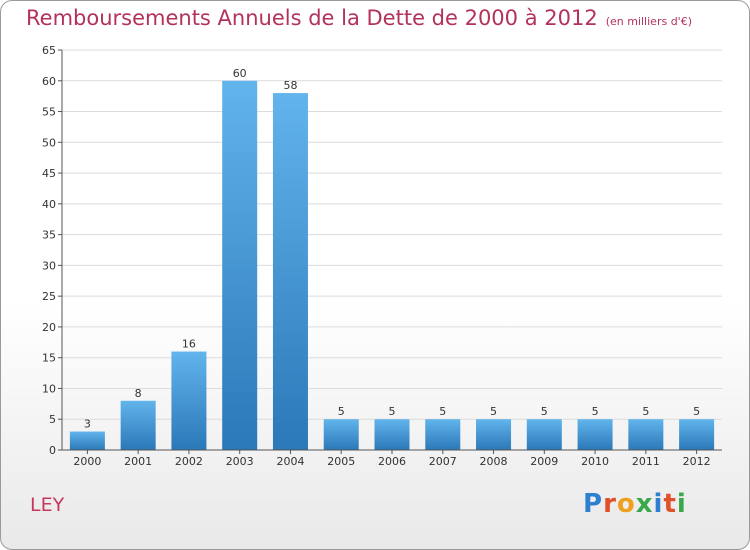 The width and height of the screenshot is (750, 550). Describe the element at coordinates (443, 461) in the screenshot. I see `x-tick-label: 2007` at that location.